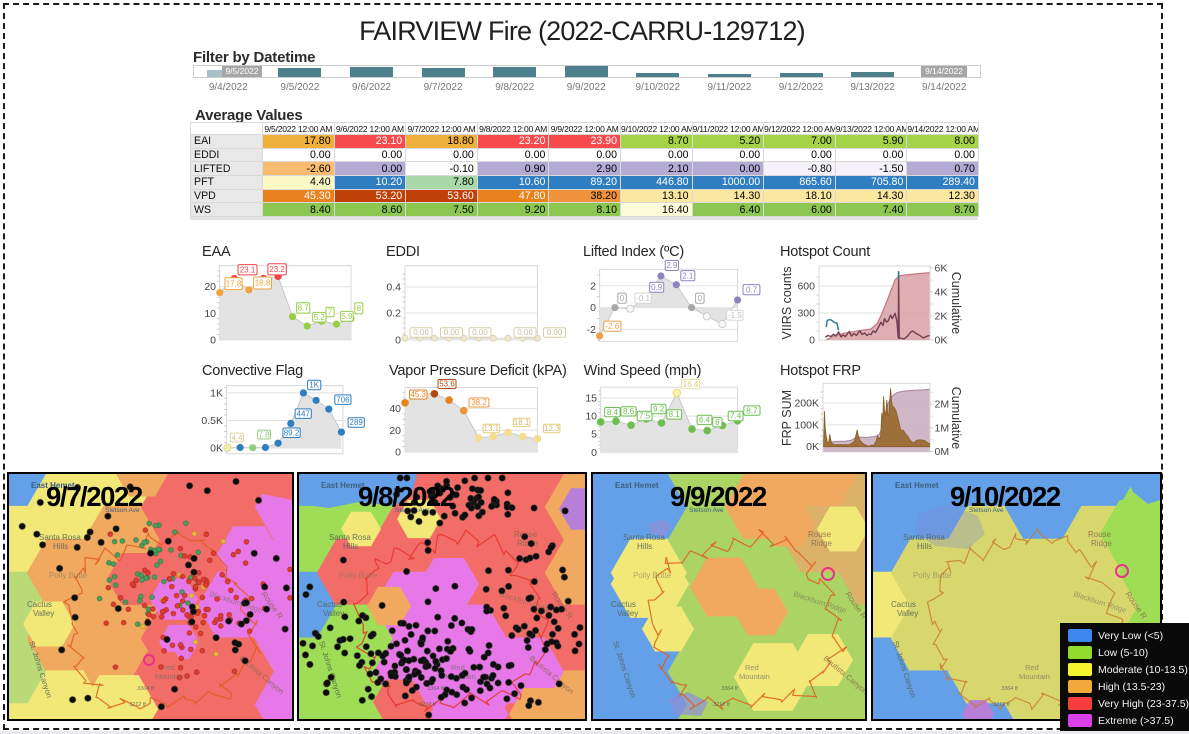 This screenshot has height=734, width=1189. I want to click on svg-text: 45.3, so click(418, 394).